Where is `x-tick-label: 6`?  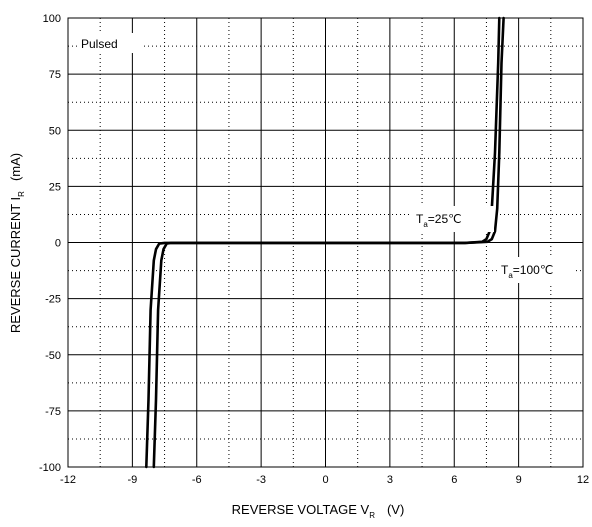
x-tick-label: 6 is located at coordinates (454, 480).